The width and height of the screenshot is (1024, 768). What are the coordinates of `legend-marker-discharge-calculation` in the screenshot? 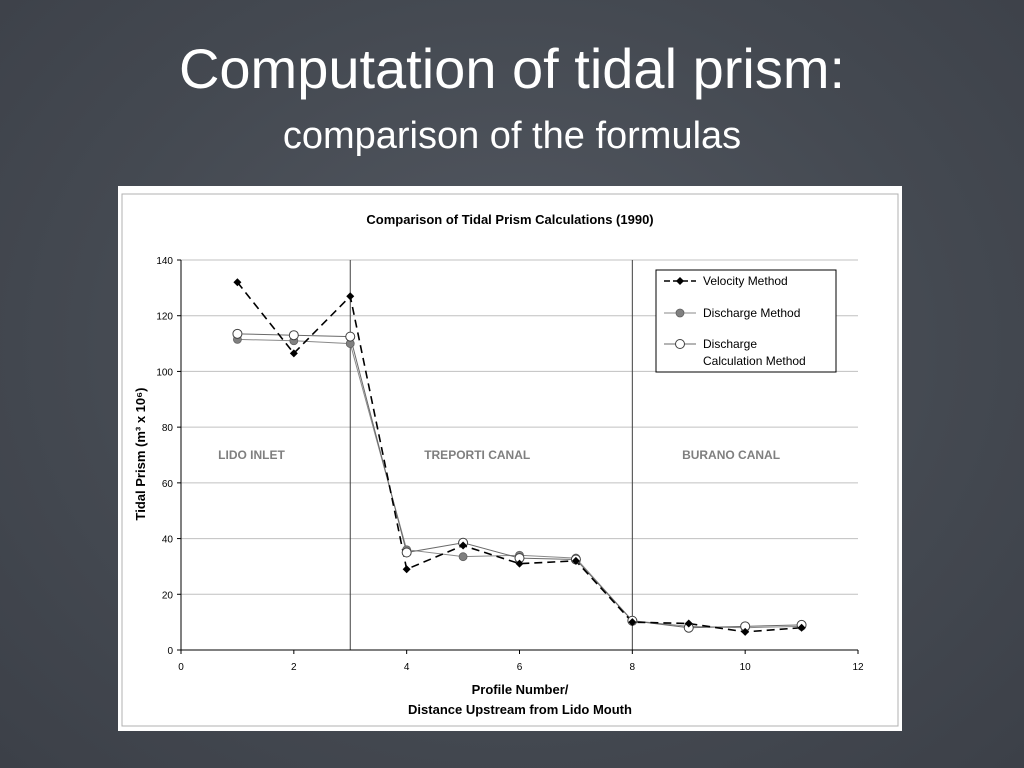 It's located at (680, 344).